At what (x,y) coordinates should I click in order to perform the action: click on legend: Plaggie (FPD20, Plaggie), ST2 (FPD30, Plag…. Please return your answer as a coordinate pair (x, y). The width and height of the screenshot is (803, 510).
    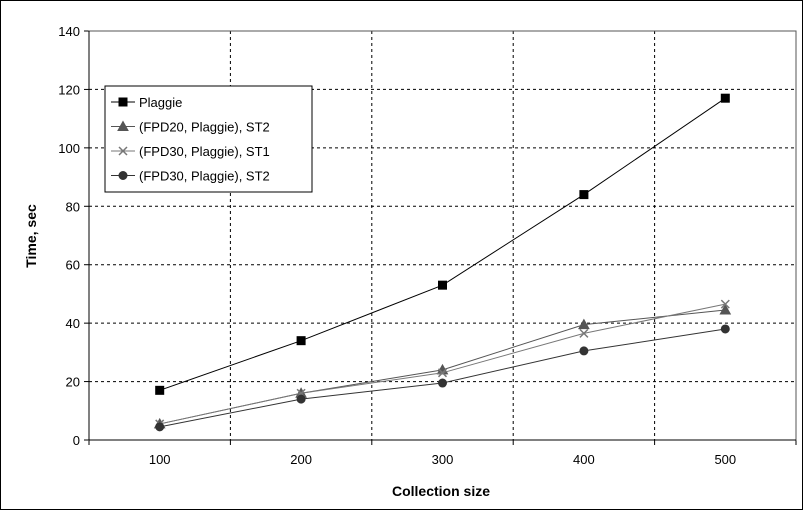
    Looking at the image, I should click on (208, 139).